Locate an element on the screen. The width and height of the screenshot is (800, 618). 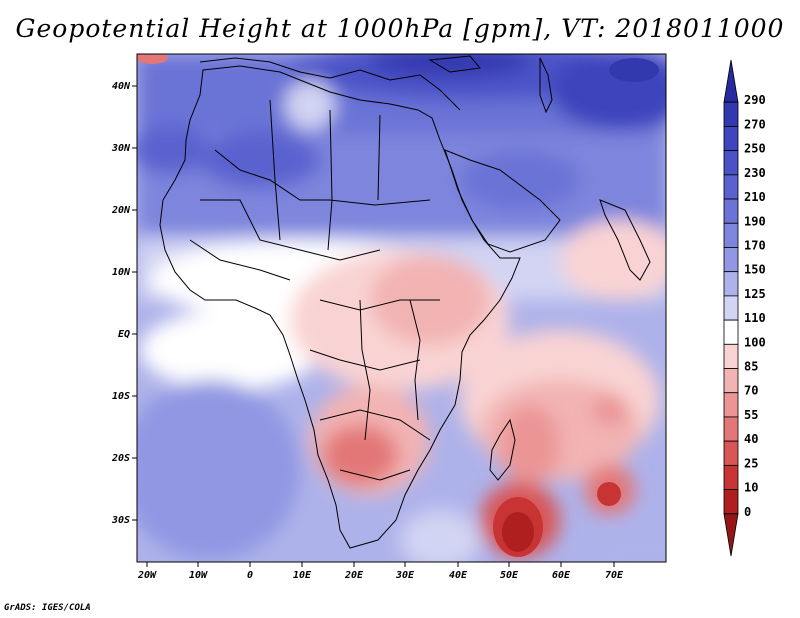
colorbar-label: 210 is located at coordinates (755, 197).